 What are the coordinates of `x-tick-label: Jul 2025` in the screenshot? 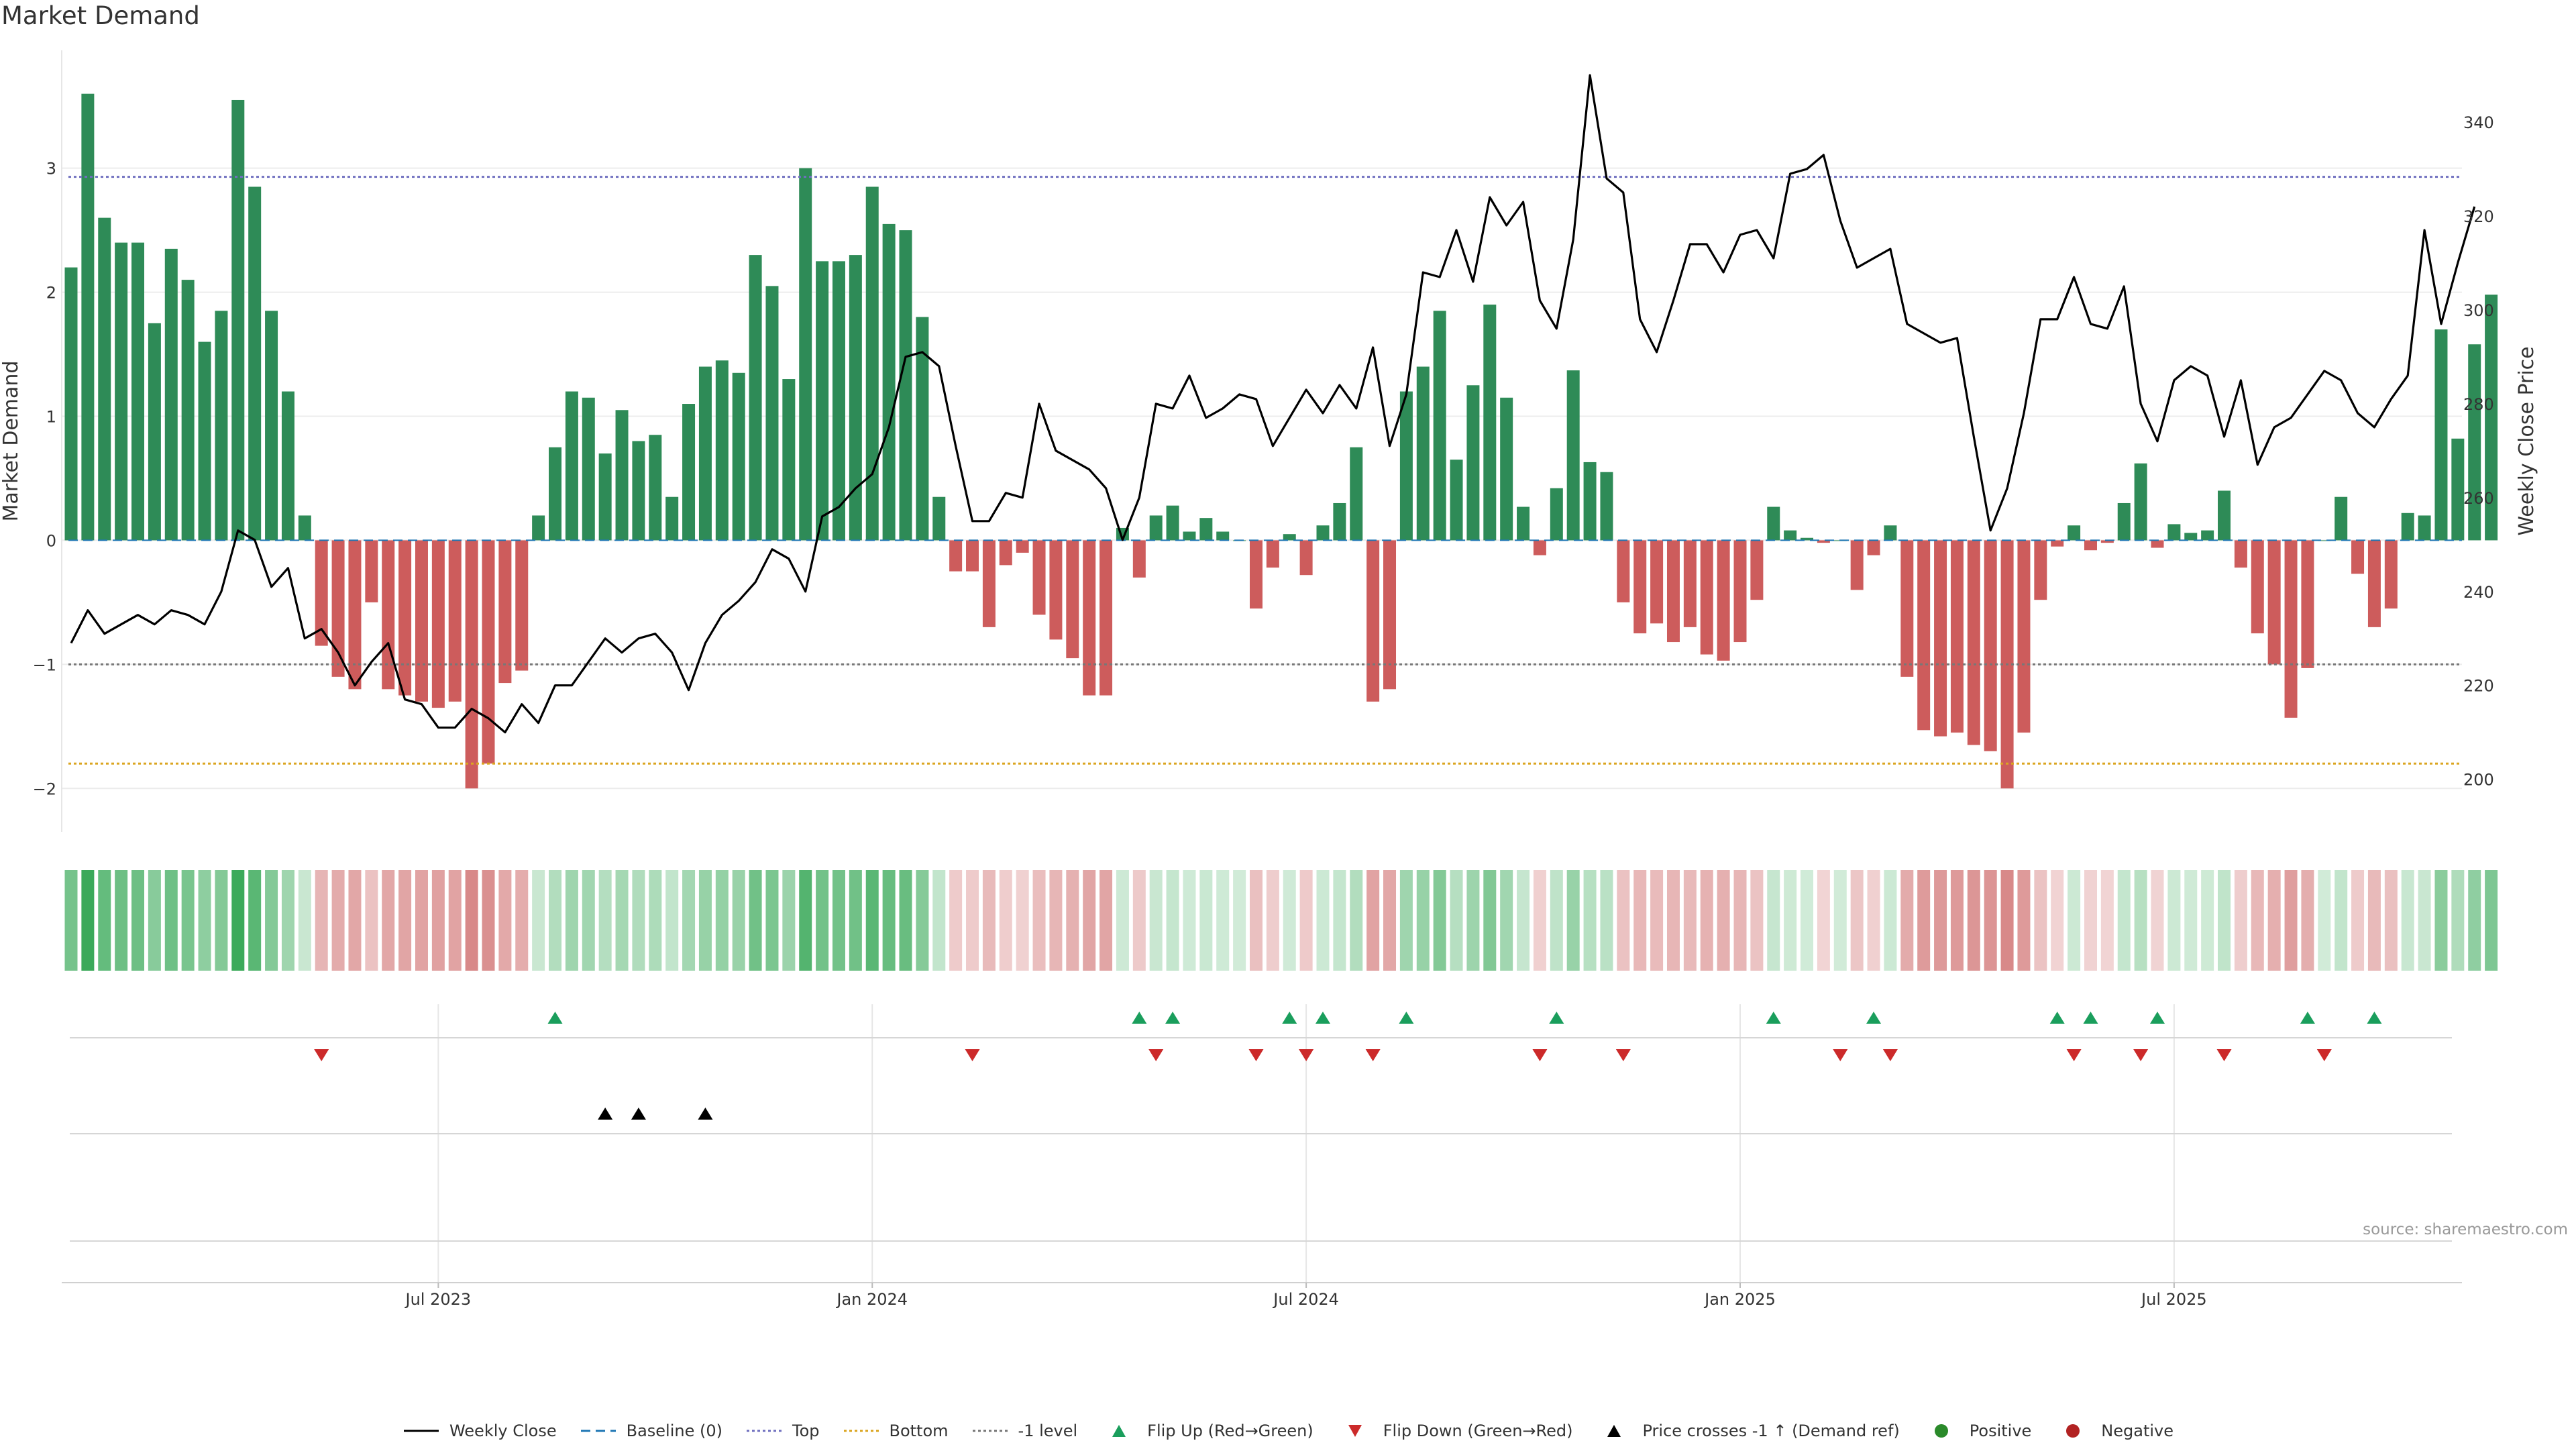 It's located at (2173, 1299).